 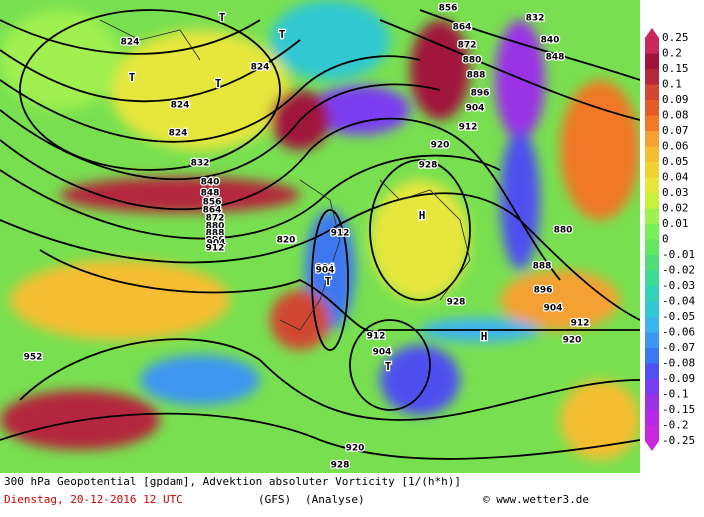 What do you see at coordinates (678, 409) in the screenshot?
I see `colorbar-label: -0.15` at bounding box center [678, 409].